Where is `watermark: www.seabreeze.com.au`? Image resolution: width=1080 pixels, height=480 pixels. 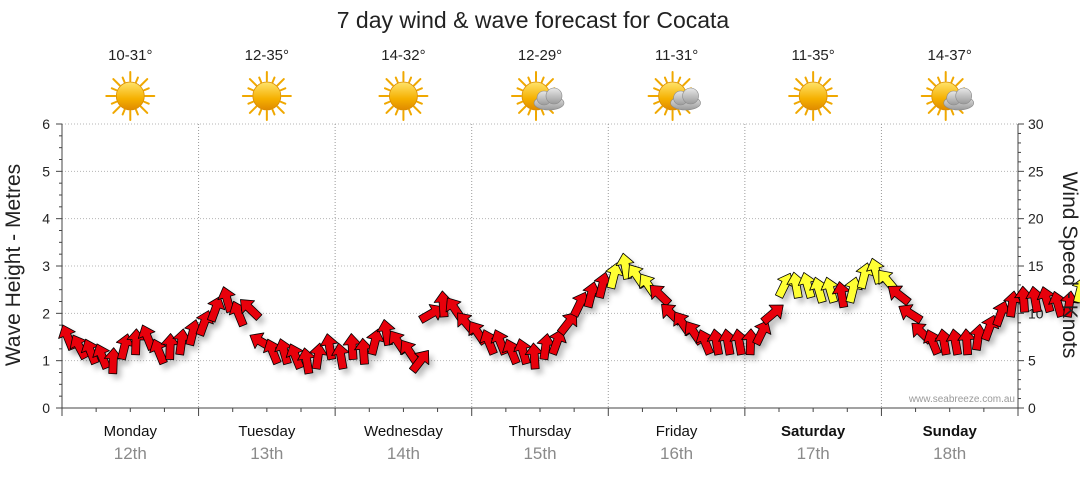 watermark: www.seabreeze.com.au is located at coordinates (961, 399).